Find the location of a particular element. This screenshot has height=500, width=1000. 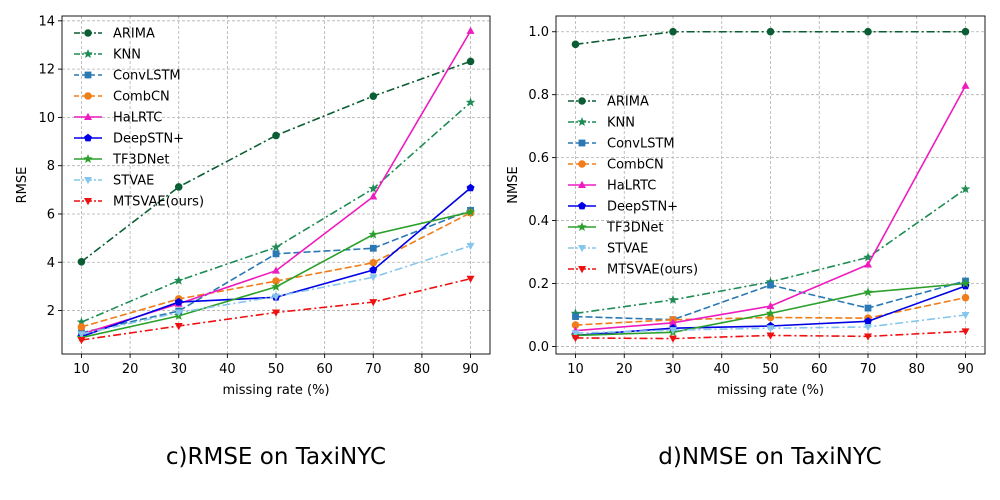

nmse-y-tick-label: 0.2 is located at coordinates (538, 284).